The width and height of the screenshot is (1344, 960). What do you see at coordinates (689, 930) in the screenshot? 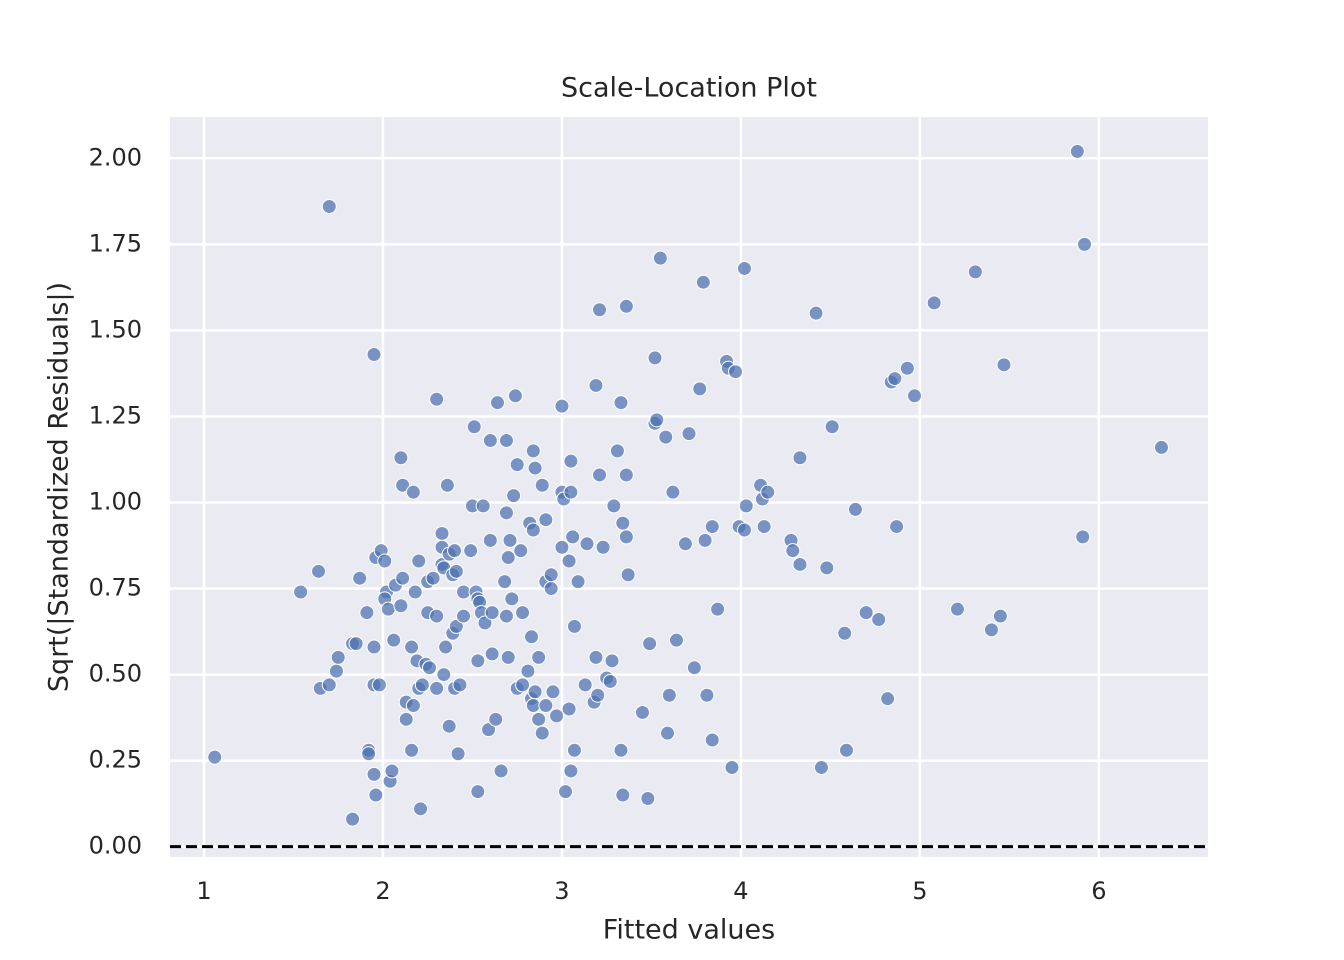
I see `x-axis-label: Fitted values` at bounding box center [689, 930].